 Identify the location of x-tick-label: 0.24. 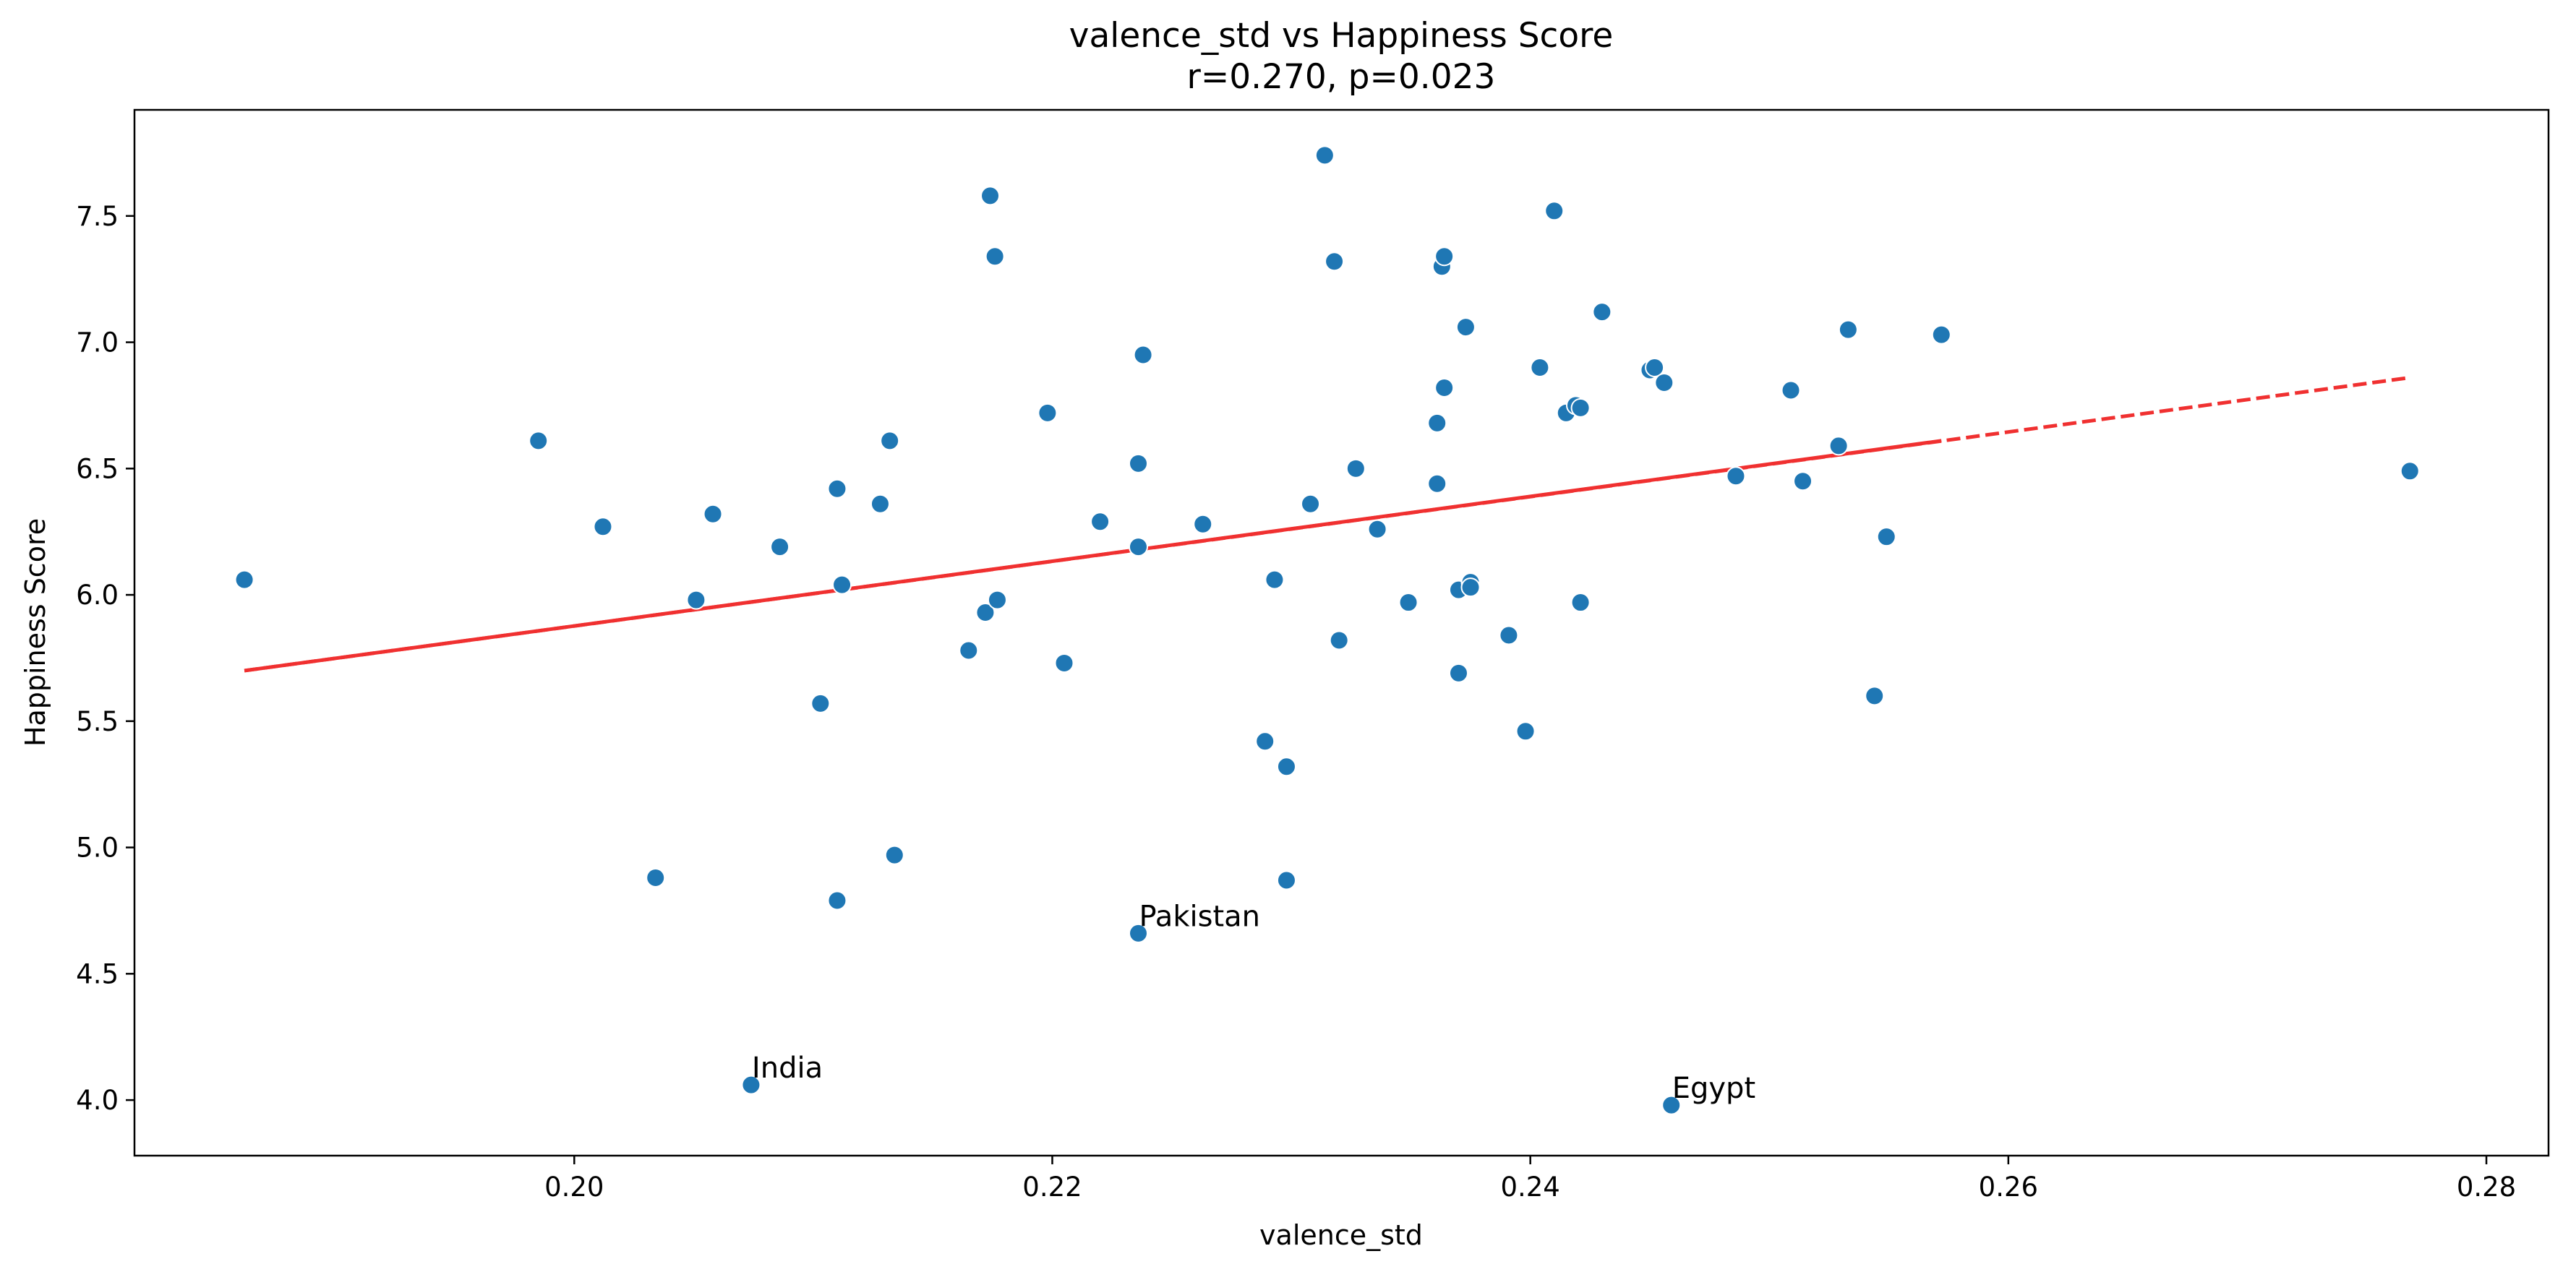
(1529, 1187).